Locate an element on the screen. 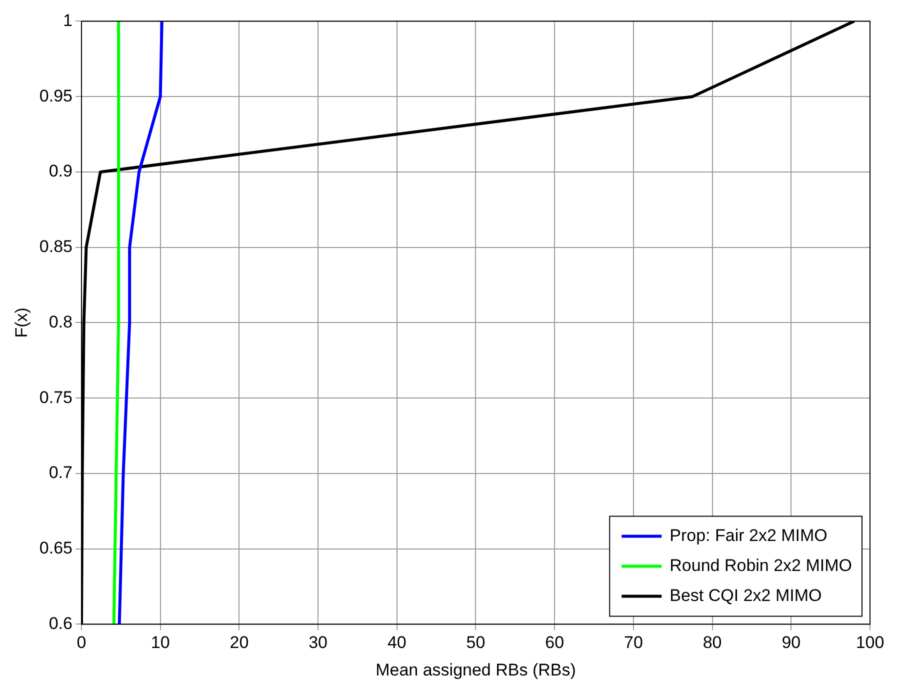  x-tick-label: 80 is located at coordinates (712, 642).